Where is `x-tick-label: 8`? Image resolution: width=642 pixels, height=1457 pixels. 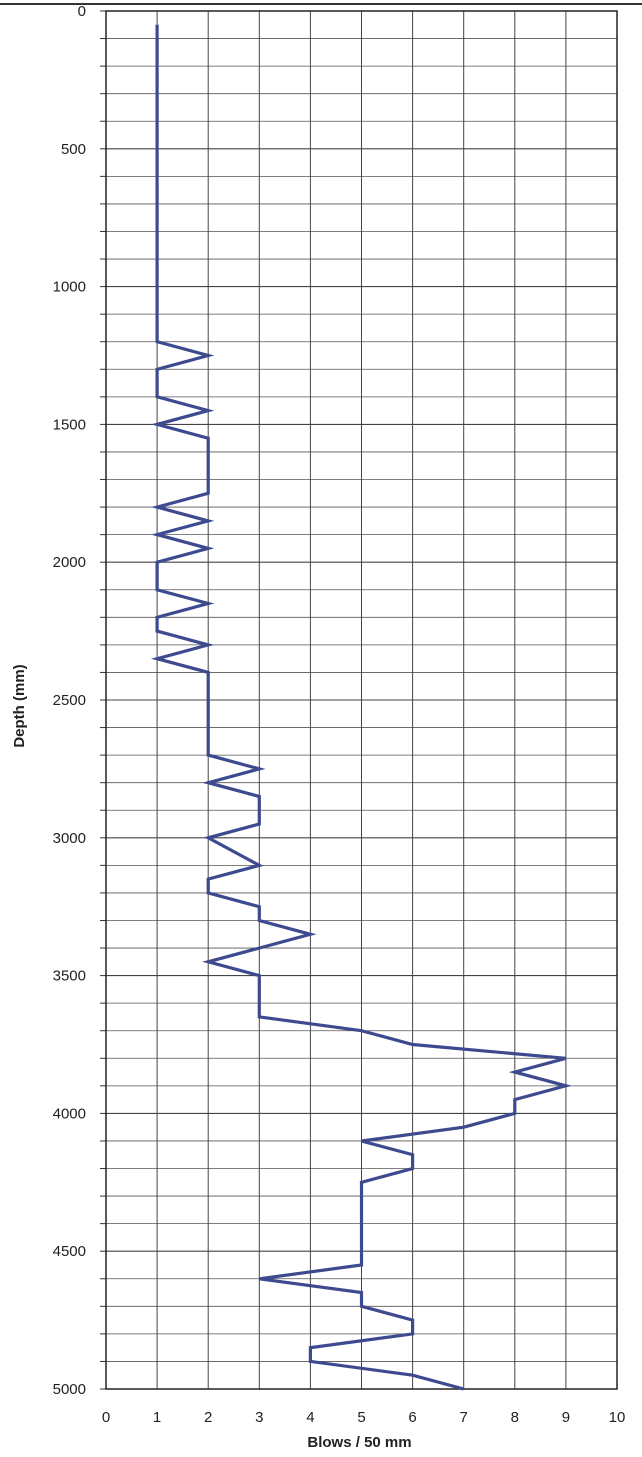 x-tick-label: 8 is located at coordinates (515, 1417).